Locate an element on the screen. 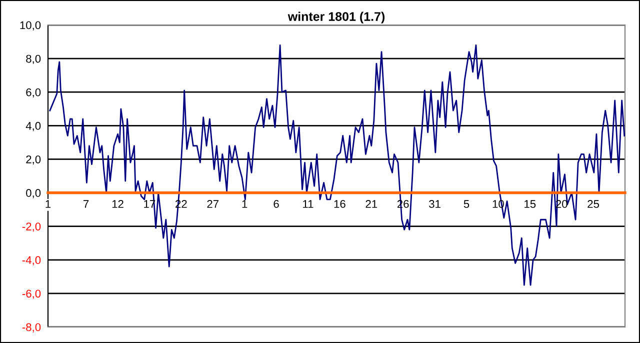 The height and width of the screenshot is (343, 640). x-tick-label: 11 is located at coordinates (308, 204).